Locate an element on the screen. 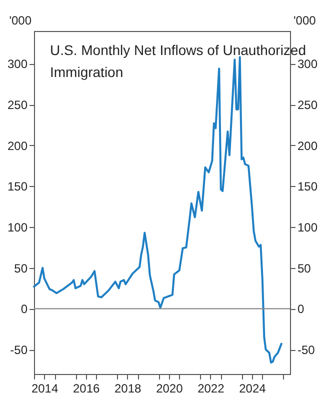 This screenshot has width=324, height=400. y-tick-label: 50 is located at coordinates (21, 268).